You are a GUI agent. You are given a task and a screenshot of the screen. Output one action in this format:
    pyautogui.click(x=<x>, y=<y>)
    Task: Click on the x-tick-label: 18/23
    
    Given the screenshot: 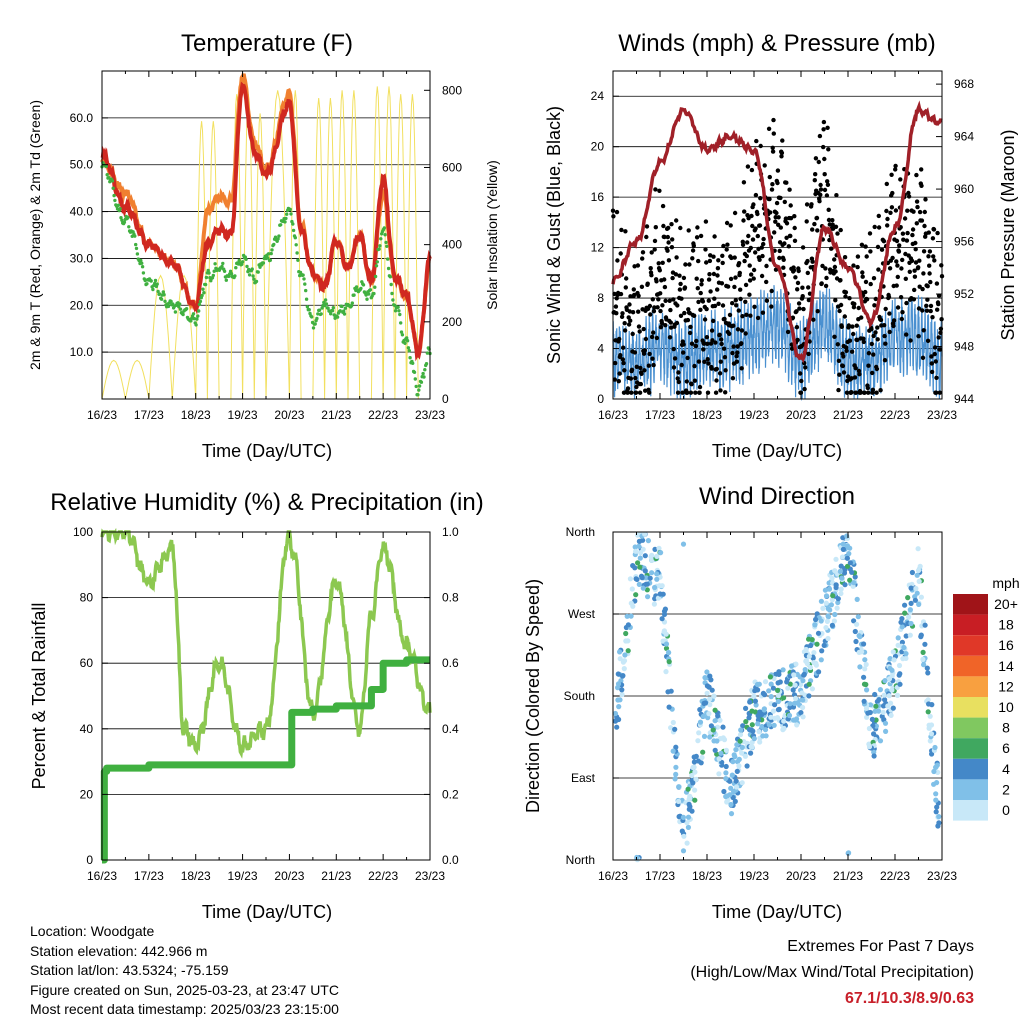 What is the action you would take?
    pyautogui.click(x=196, y=415)
    